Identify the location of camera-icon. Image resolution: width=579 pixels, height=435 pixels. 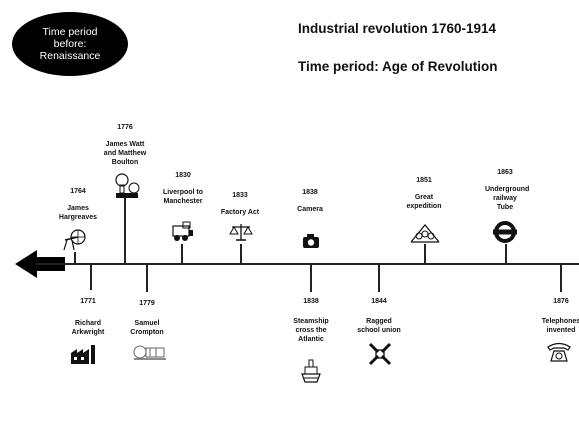
(311, 241).